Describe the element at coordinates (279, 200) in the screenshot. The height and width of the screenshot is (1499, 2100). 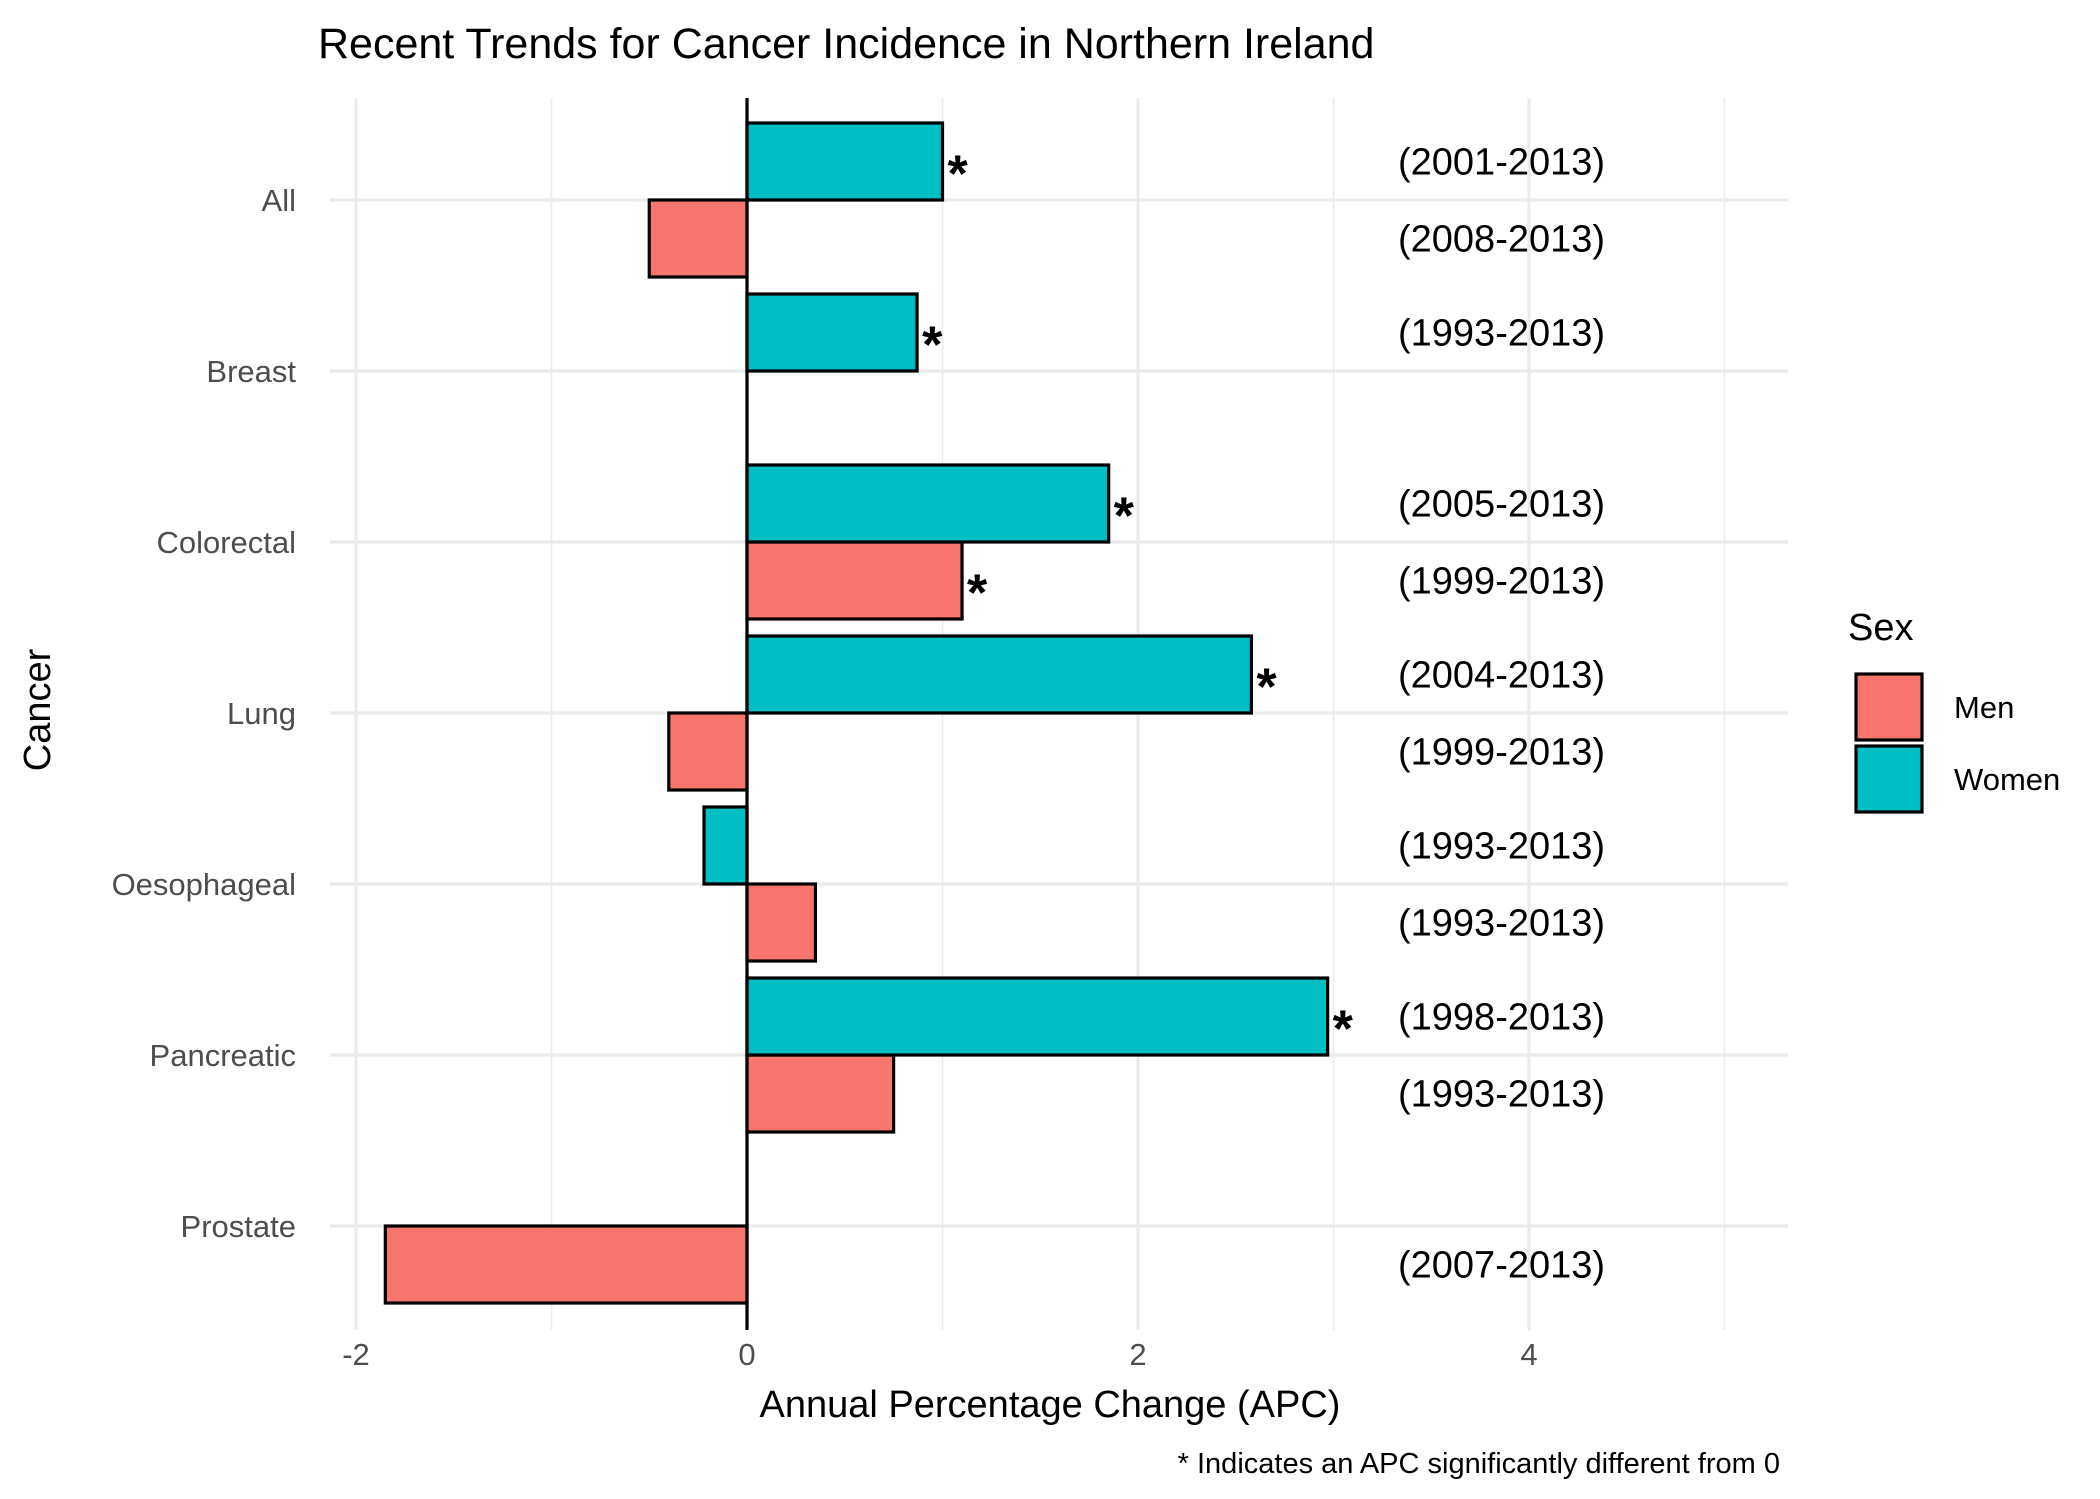
I see `y-tick-label: All` at that location.